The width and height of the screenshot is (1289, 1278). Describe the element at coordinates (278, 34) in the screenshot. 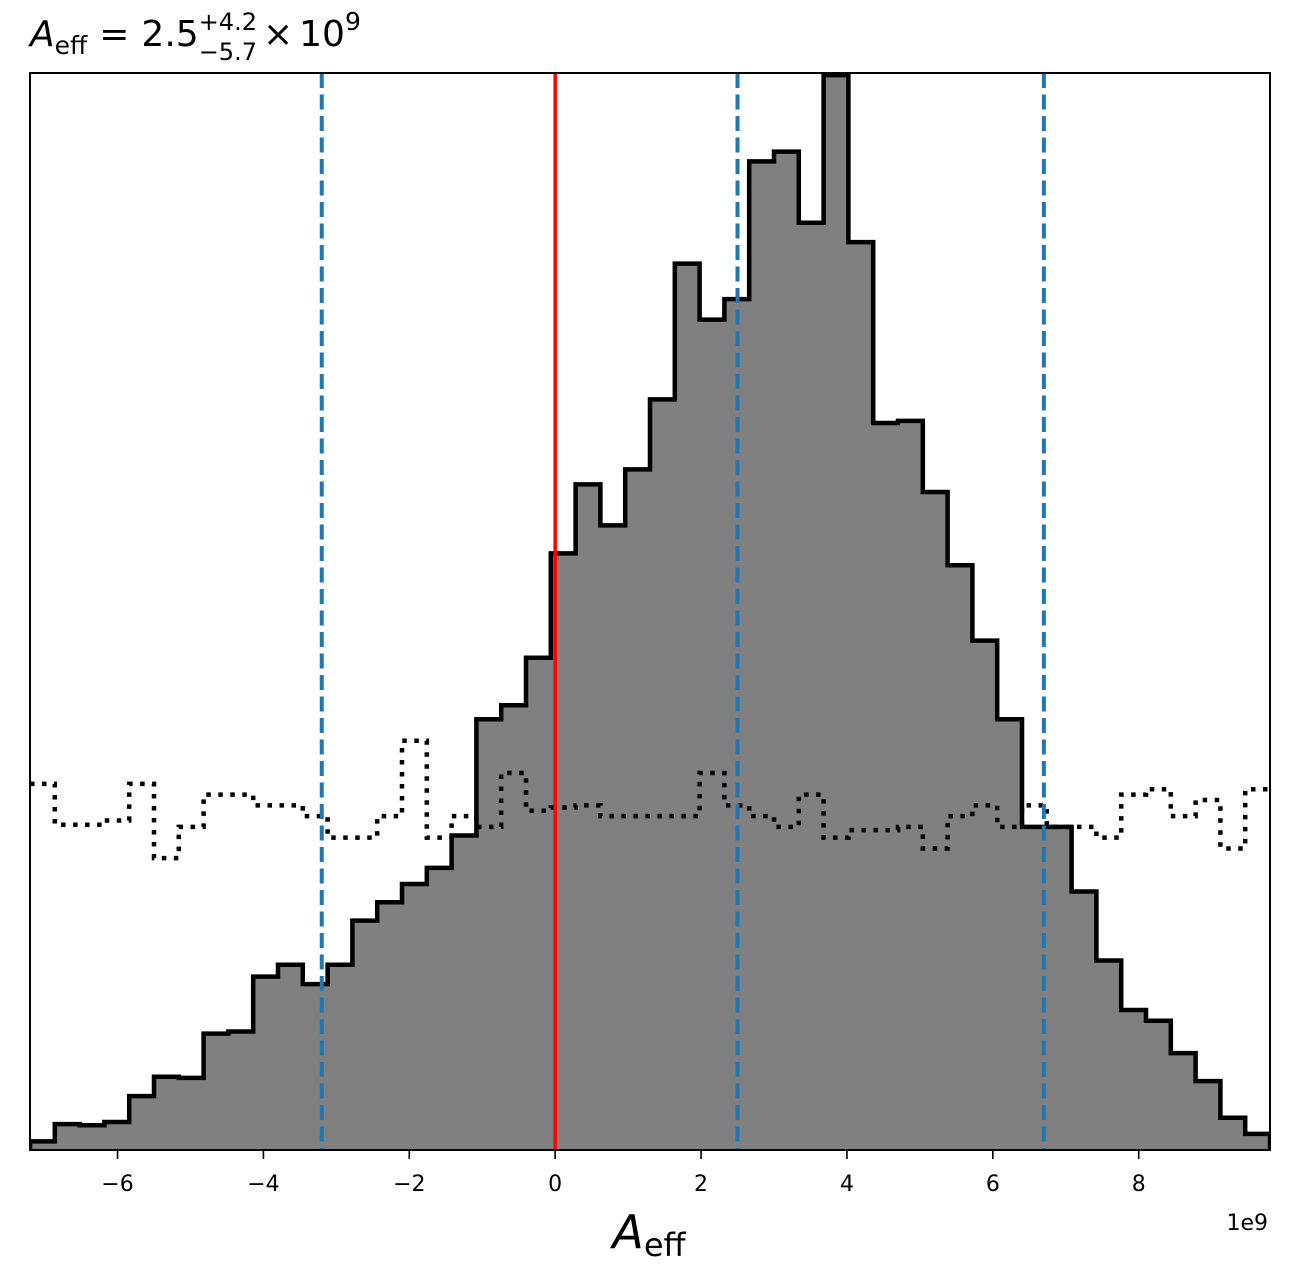

I see `title-times: ×` at that location.